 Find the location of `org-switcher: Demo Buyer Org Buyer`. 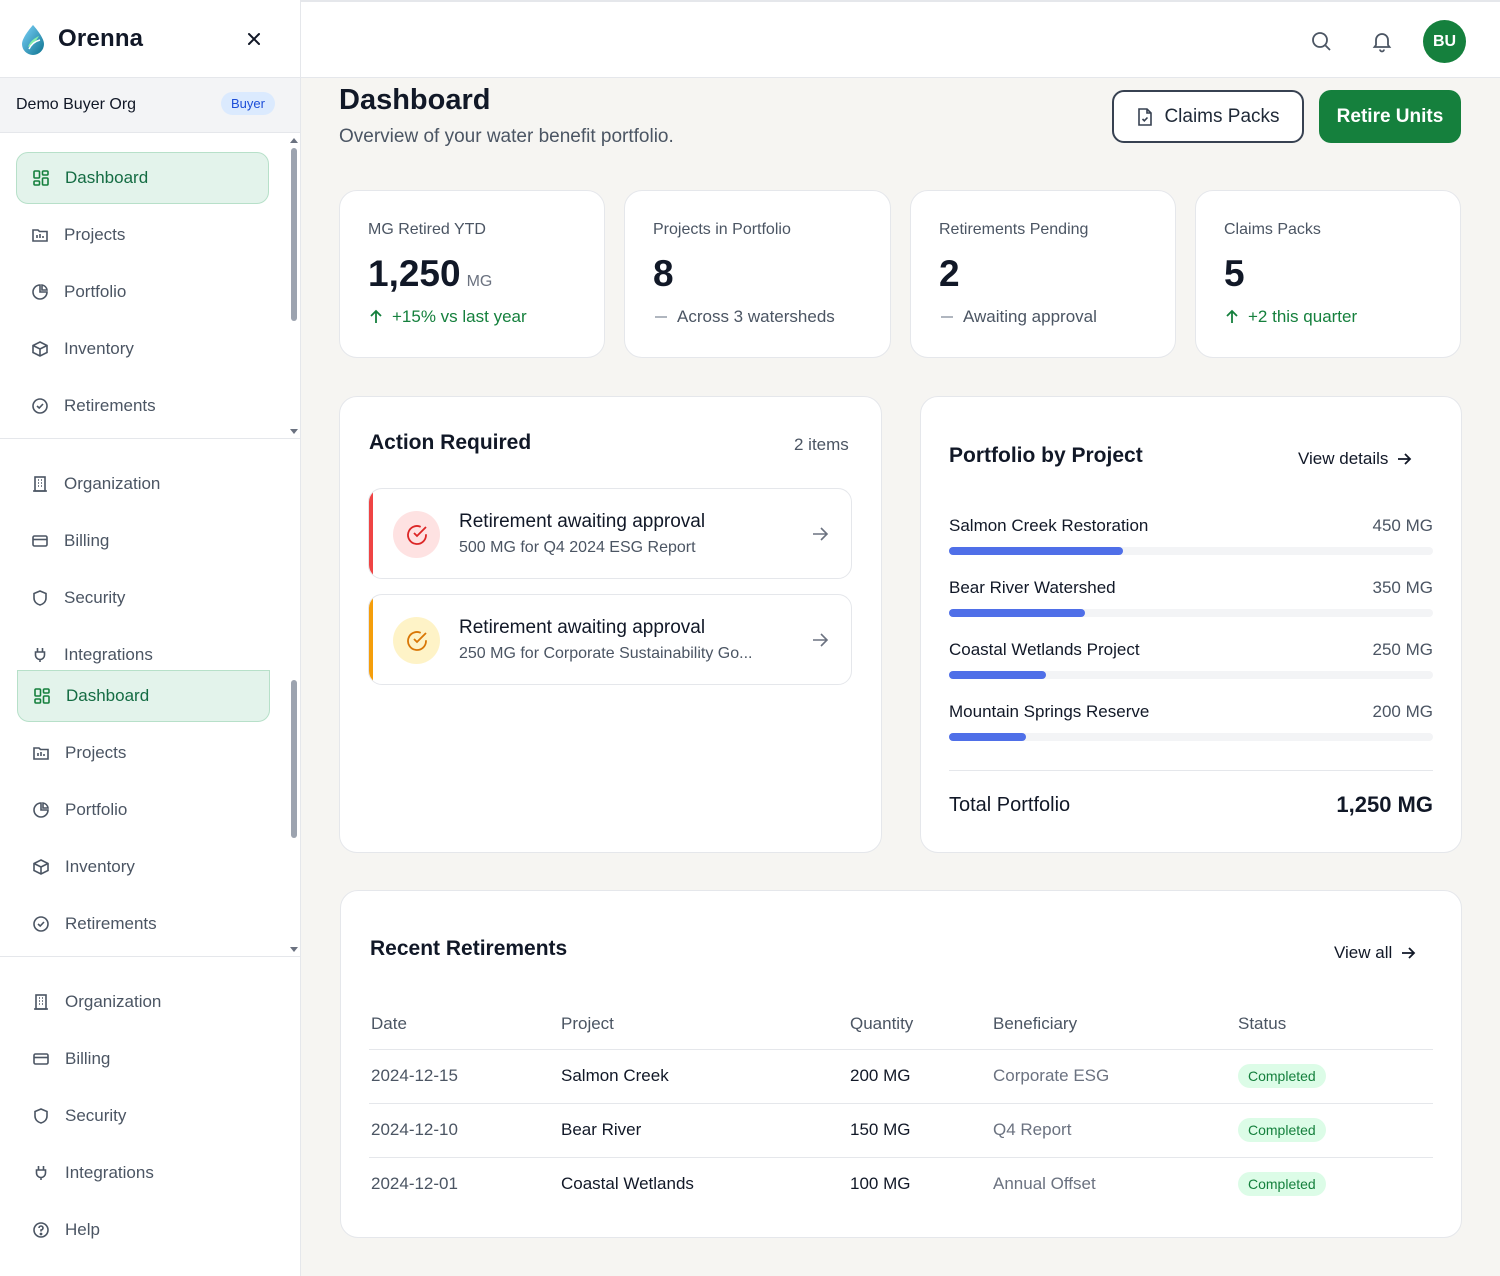

org-switcher: Demo Buyer Org Buyer is located at coordinates (150, 105).